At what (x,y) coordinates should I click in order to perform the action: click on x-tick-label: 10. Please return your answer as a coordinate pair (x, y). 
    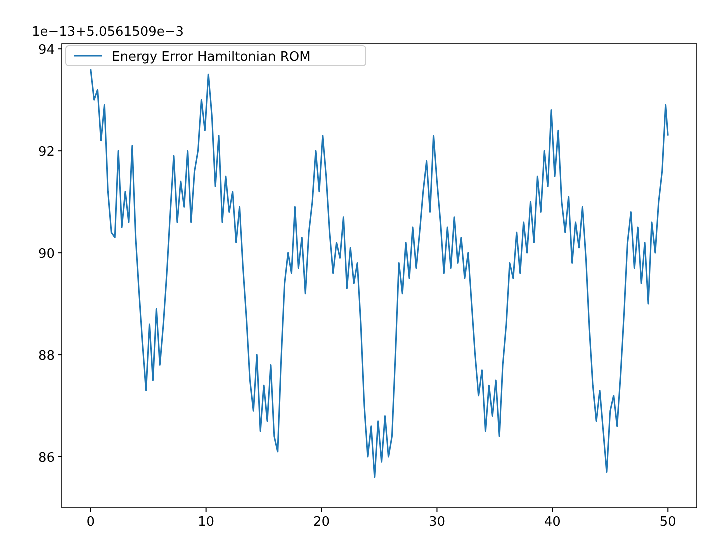
    Looking at the image, I should click on (206, 522).